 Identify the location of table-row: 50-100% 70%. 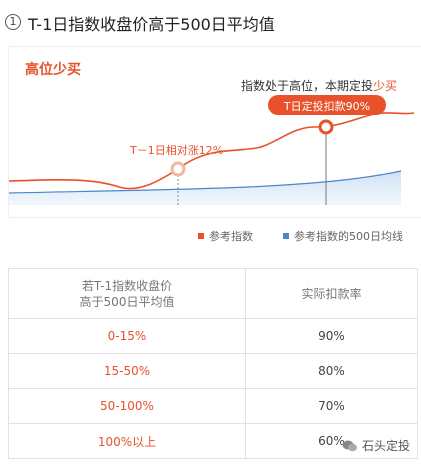
(213, 406).